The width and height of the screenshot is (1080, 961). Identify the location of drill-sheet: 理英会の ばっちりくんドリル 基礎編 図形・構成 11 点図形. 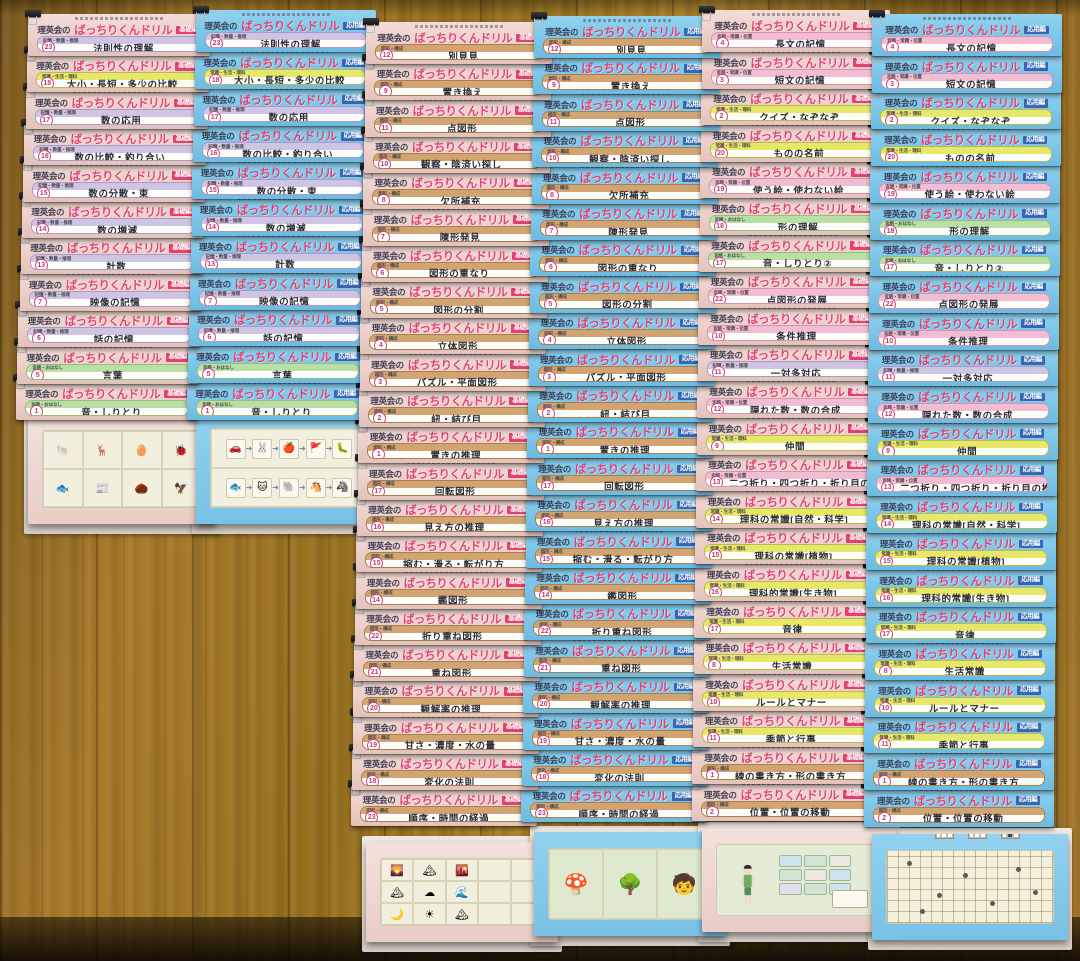
(456, 113).